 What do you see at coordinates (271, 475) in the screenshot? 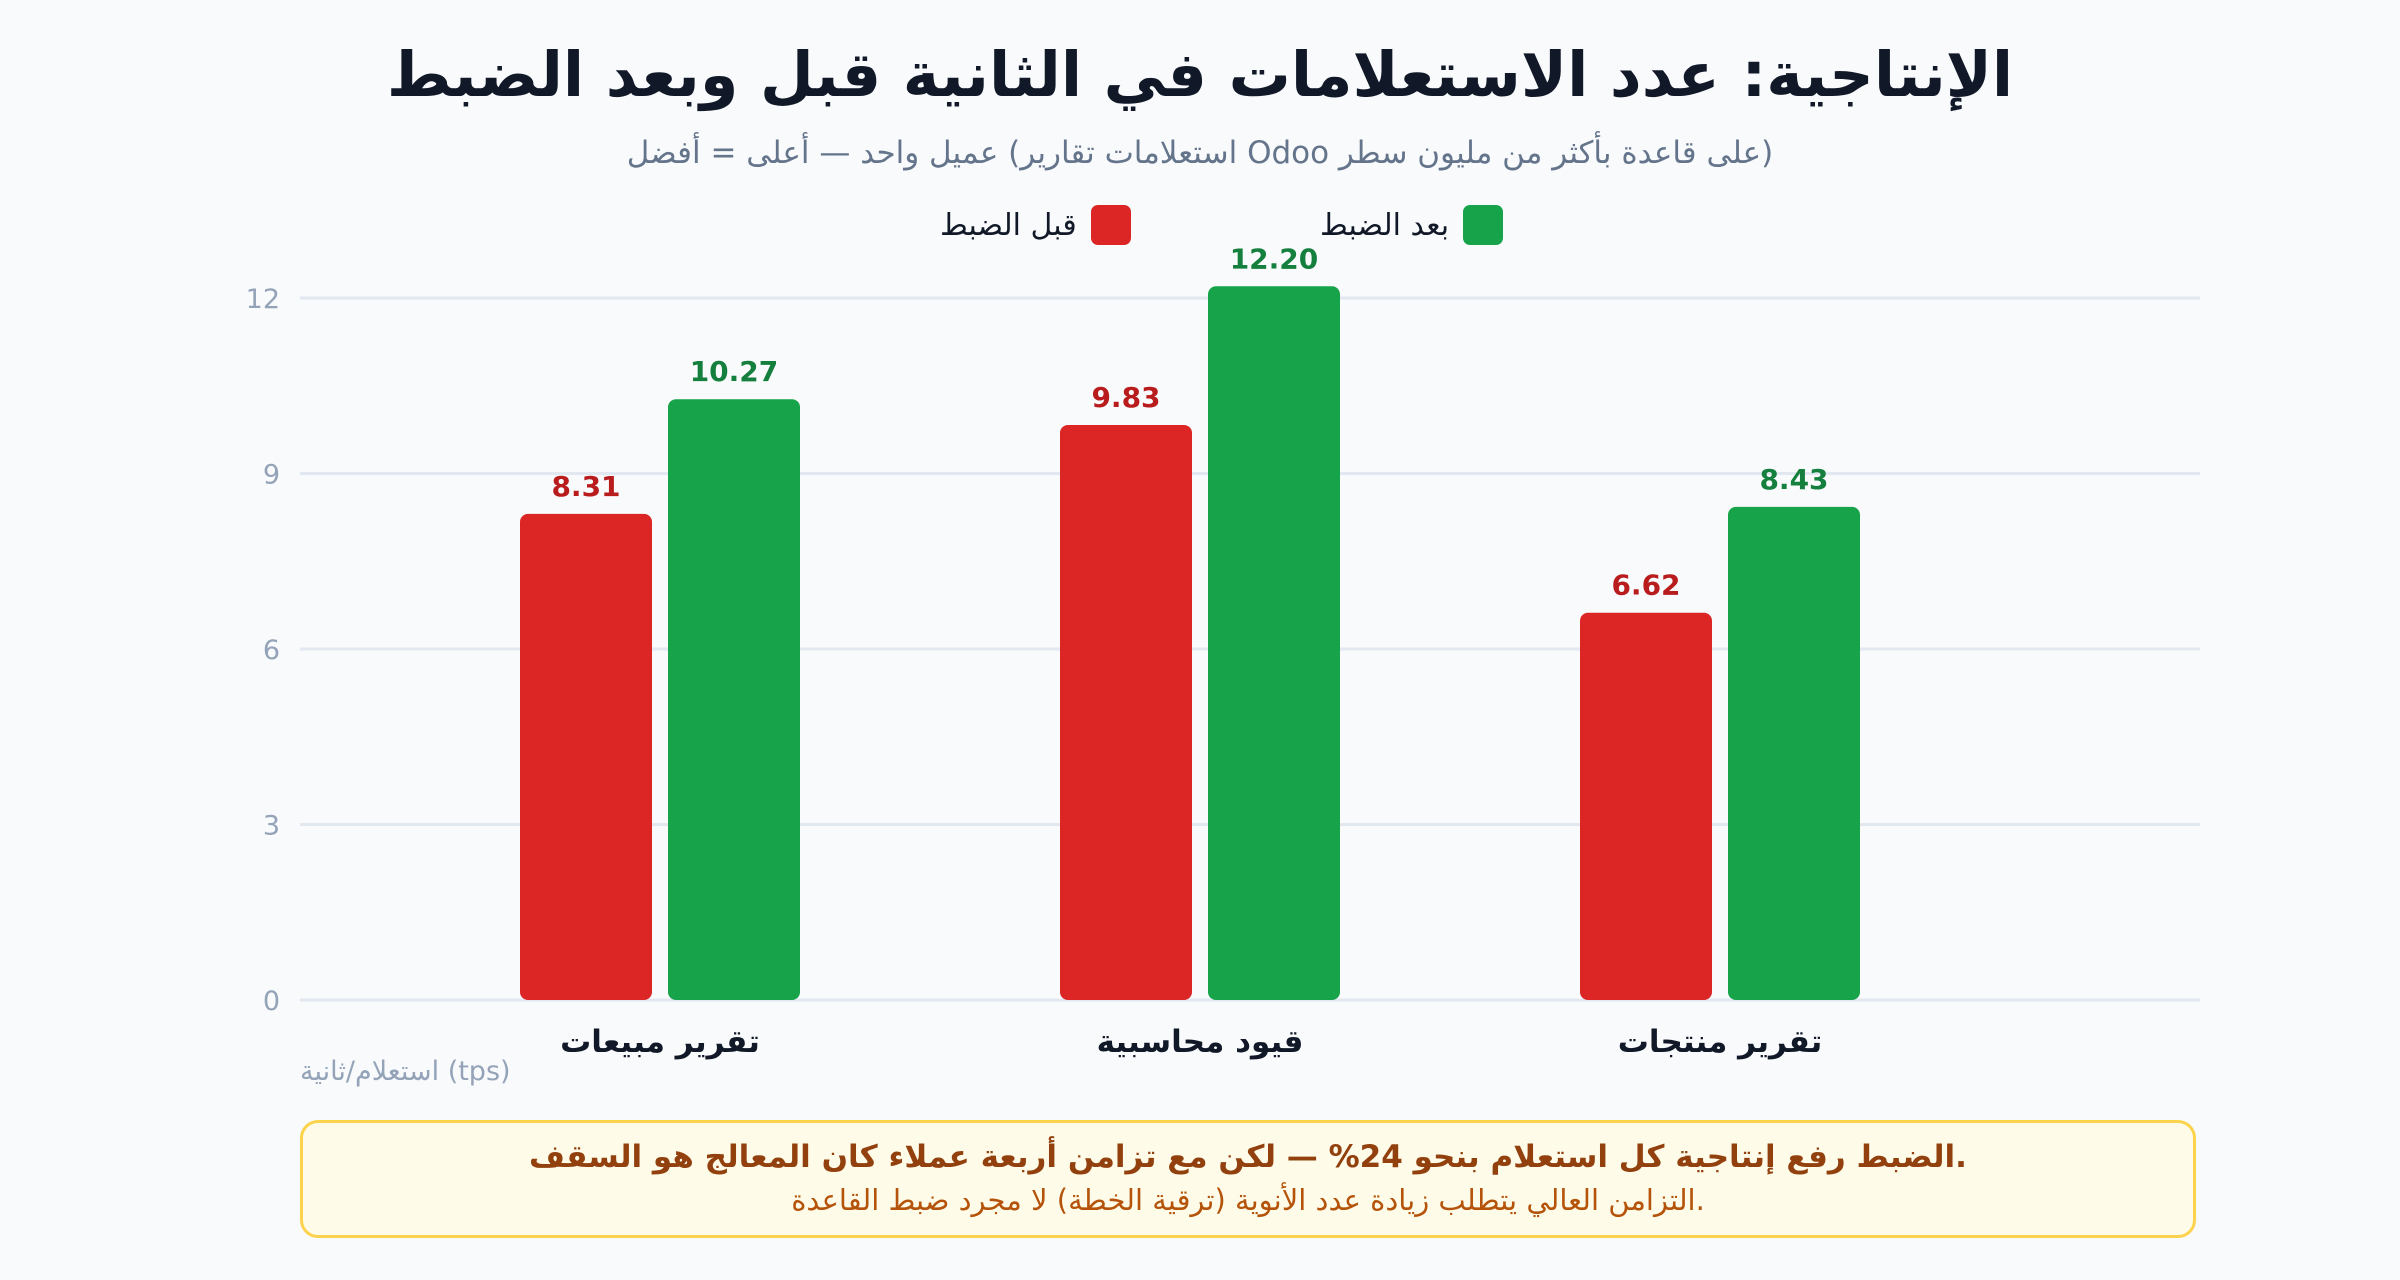
I see `y-tick-label-3: 9` at bounding box center [271, 475].